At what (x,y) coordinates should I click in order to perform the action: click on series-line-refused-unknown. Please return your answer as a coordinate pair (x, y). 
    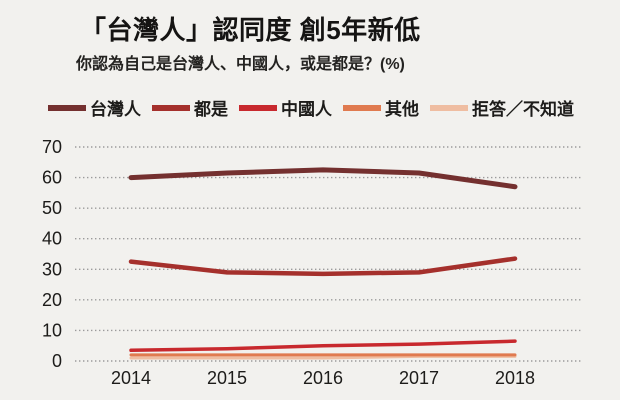
    Looking at the image, I should click on (323, 357).